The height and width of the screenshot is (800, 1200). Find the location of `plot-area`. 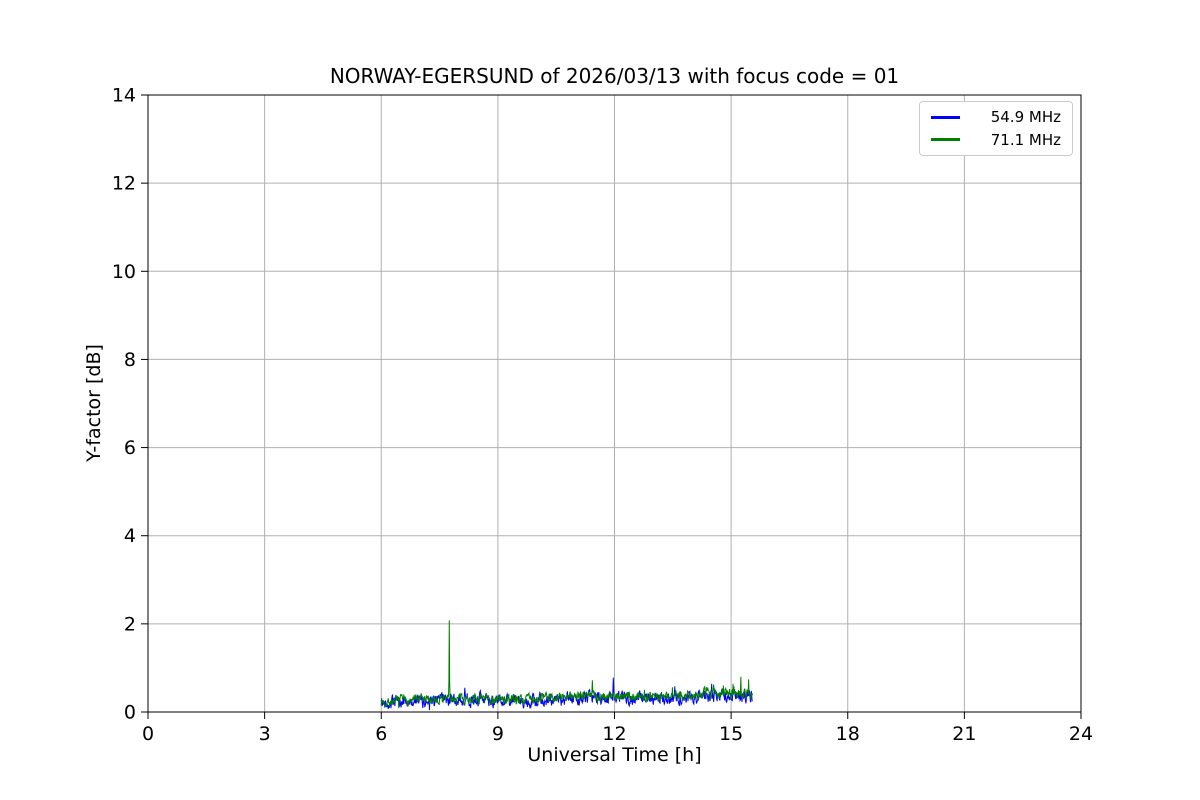

plot-area is located at coordinates (566, 665).